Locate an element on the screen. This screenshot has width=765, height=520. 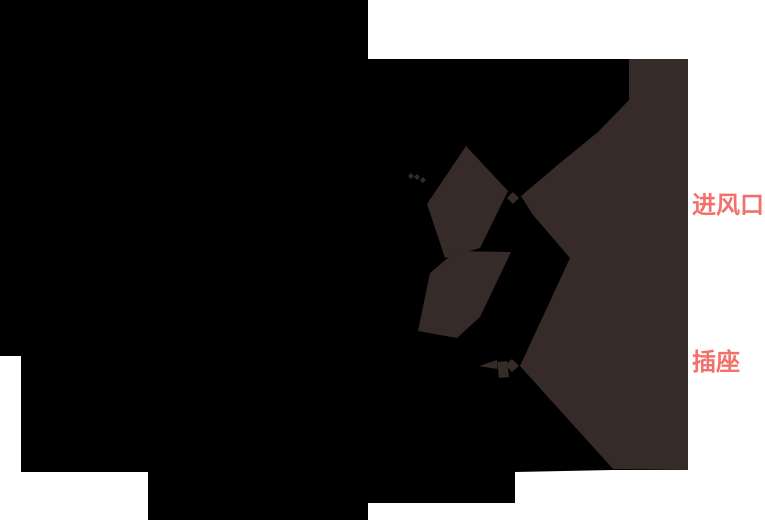
highlight-notch-triangle is located at coordinates (488, 364).